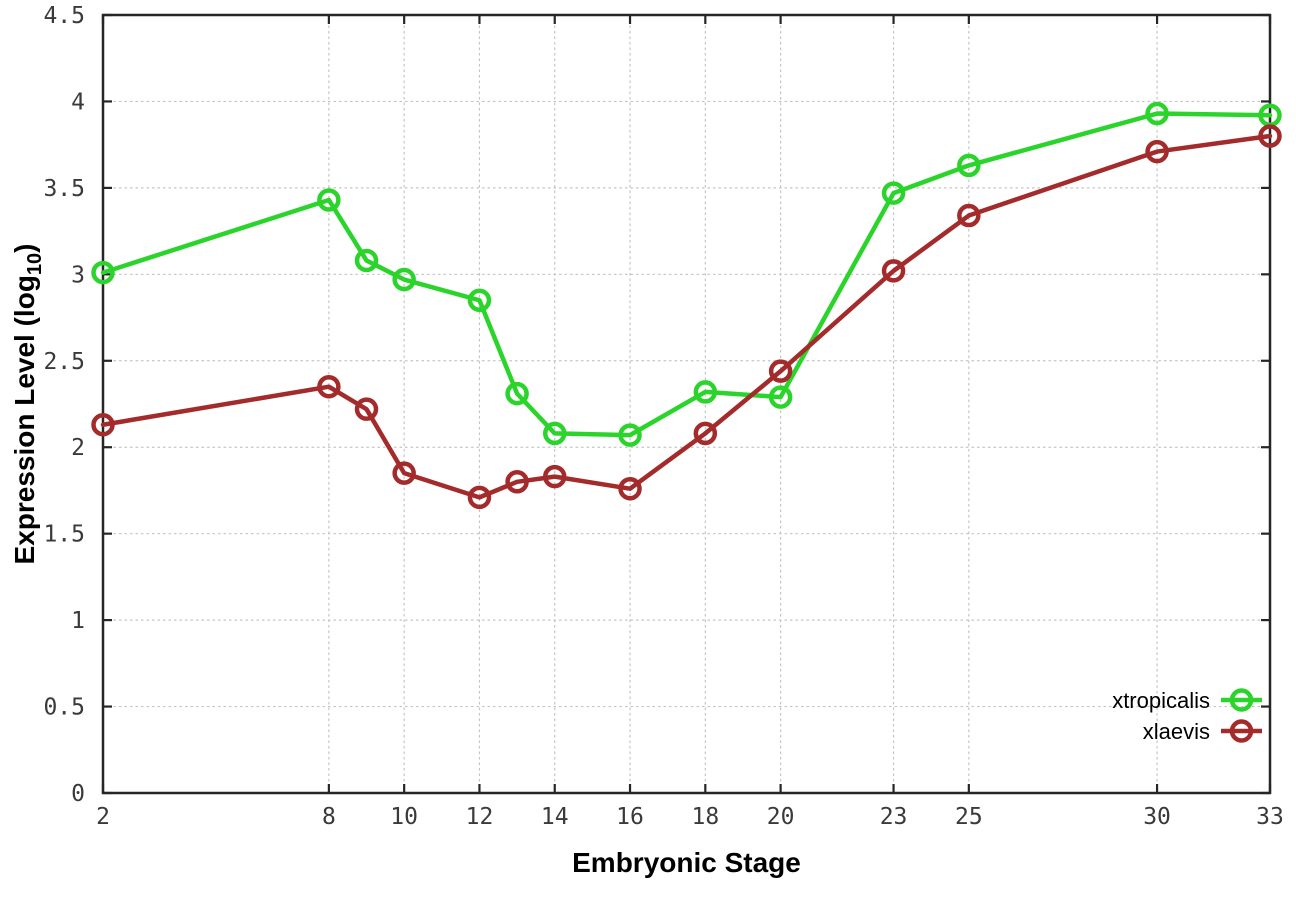  Describe the element at coordinates (64, 16) in the screenshot. I see `y-tick-label: 4.5` at that location.